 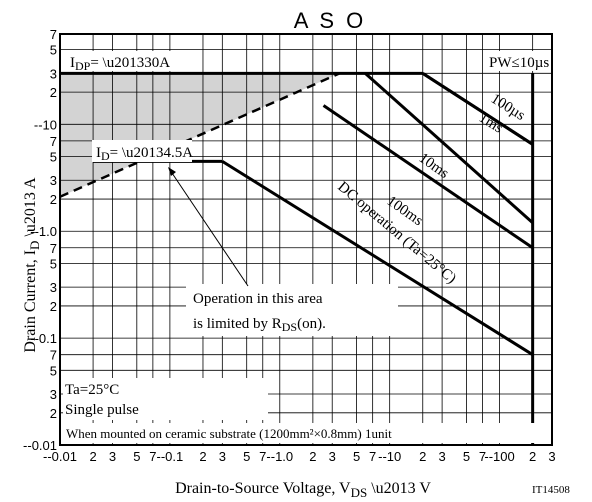 What do you see at coordinates (43, 231) in the screenshot?
I see `y-tick-label: --1.0` at bounding box center [43, 231].